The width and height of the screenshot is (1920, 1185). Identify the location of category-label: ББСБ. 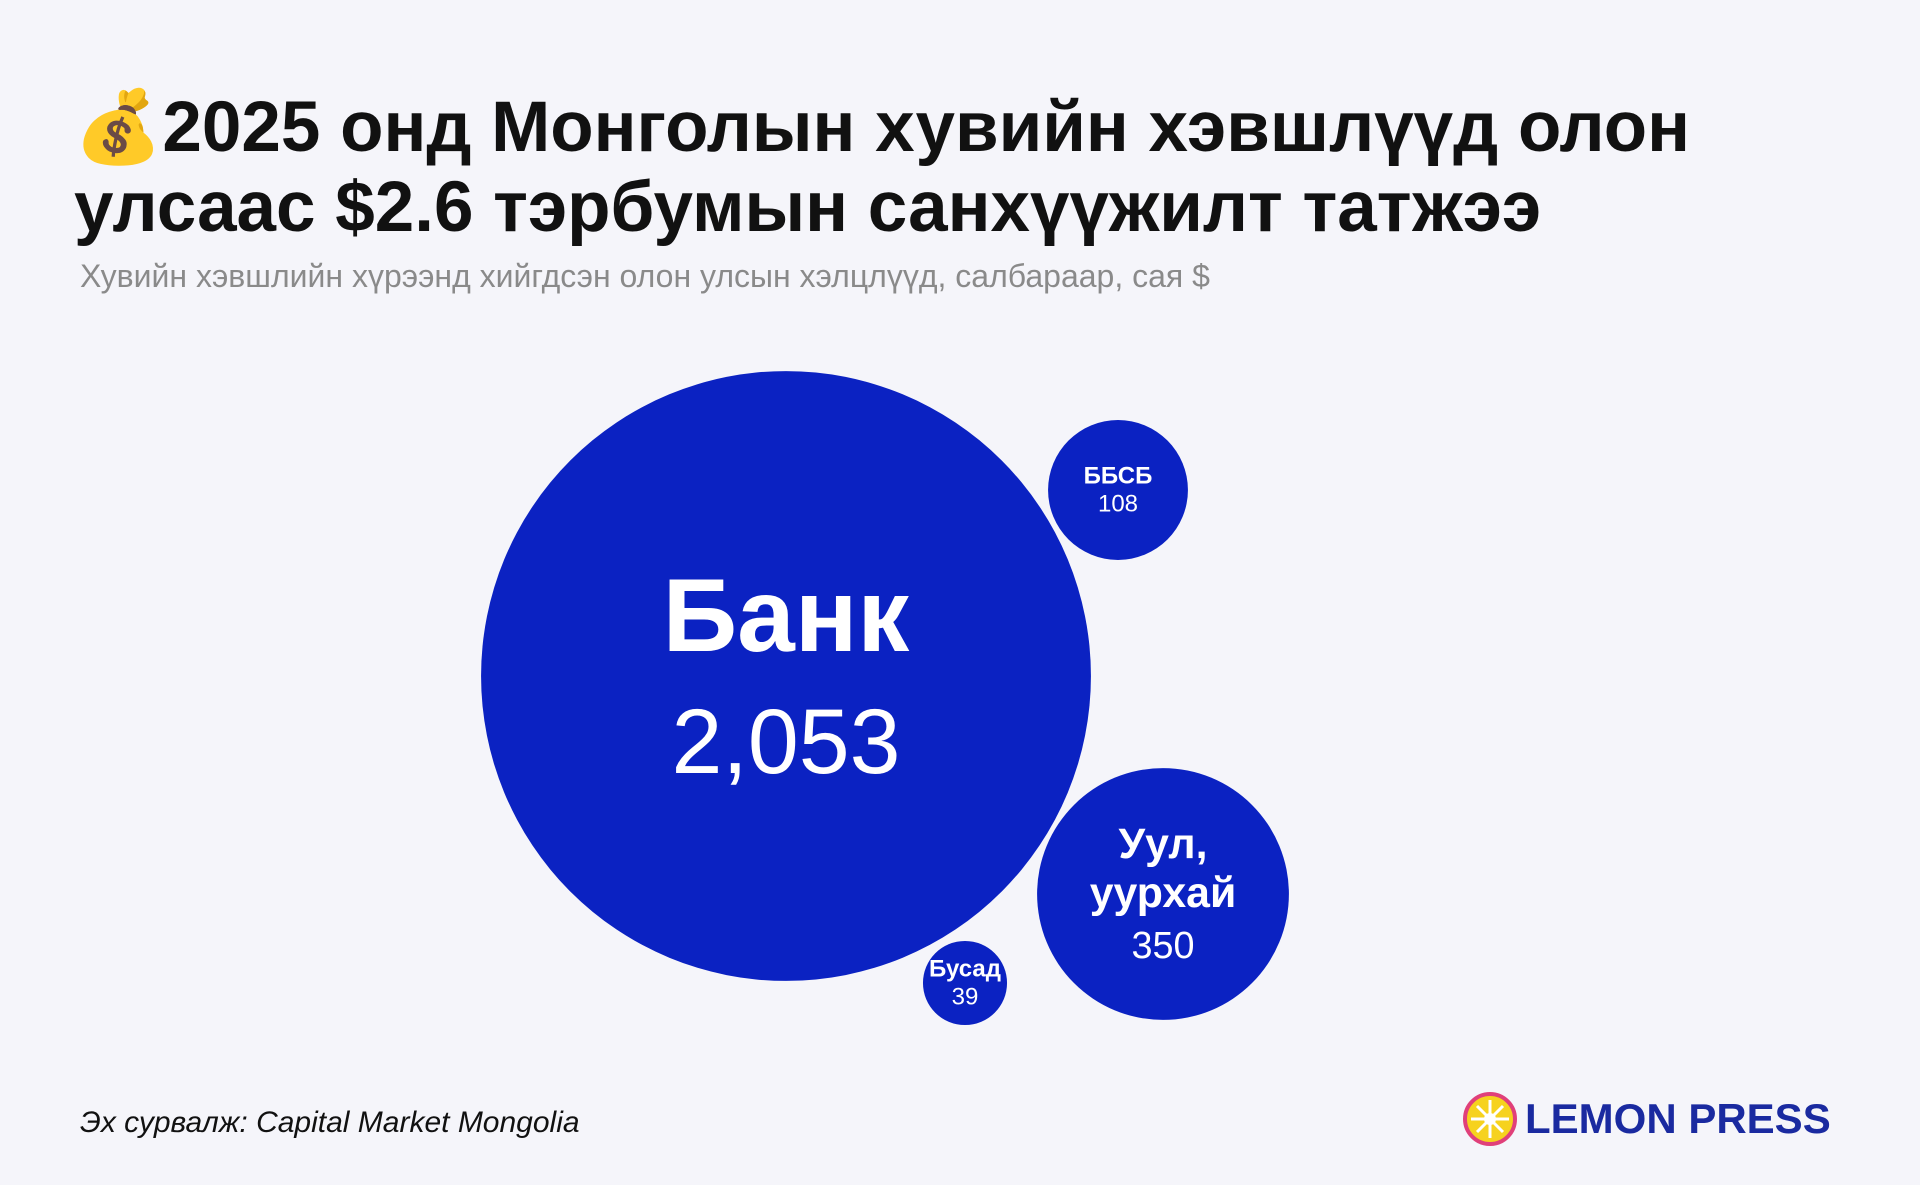
(1118, 476).